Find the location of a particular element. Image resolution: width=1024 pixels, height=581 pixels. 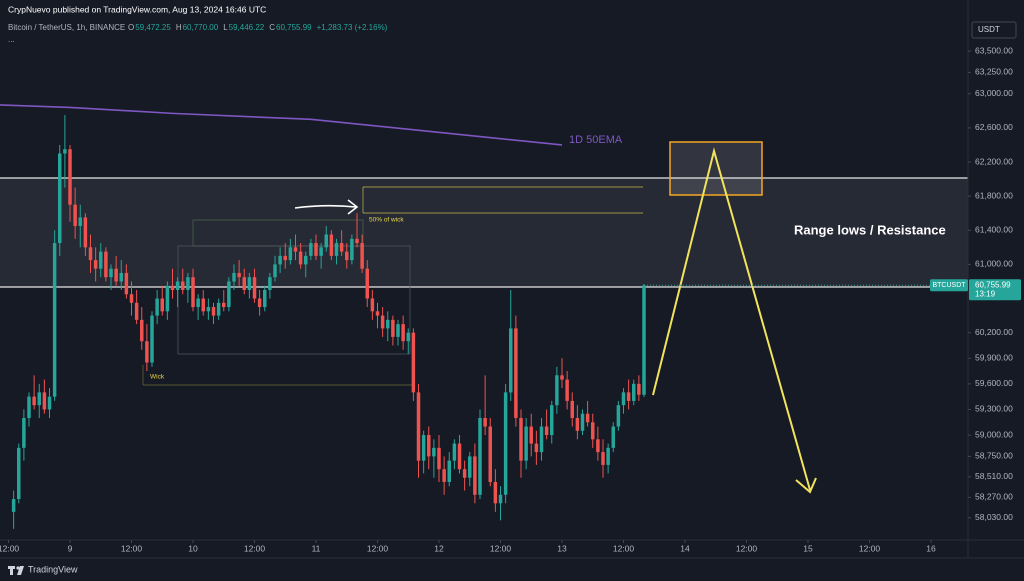

projection-arrow is located at coordinates (731, 319).